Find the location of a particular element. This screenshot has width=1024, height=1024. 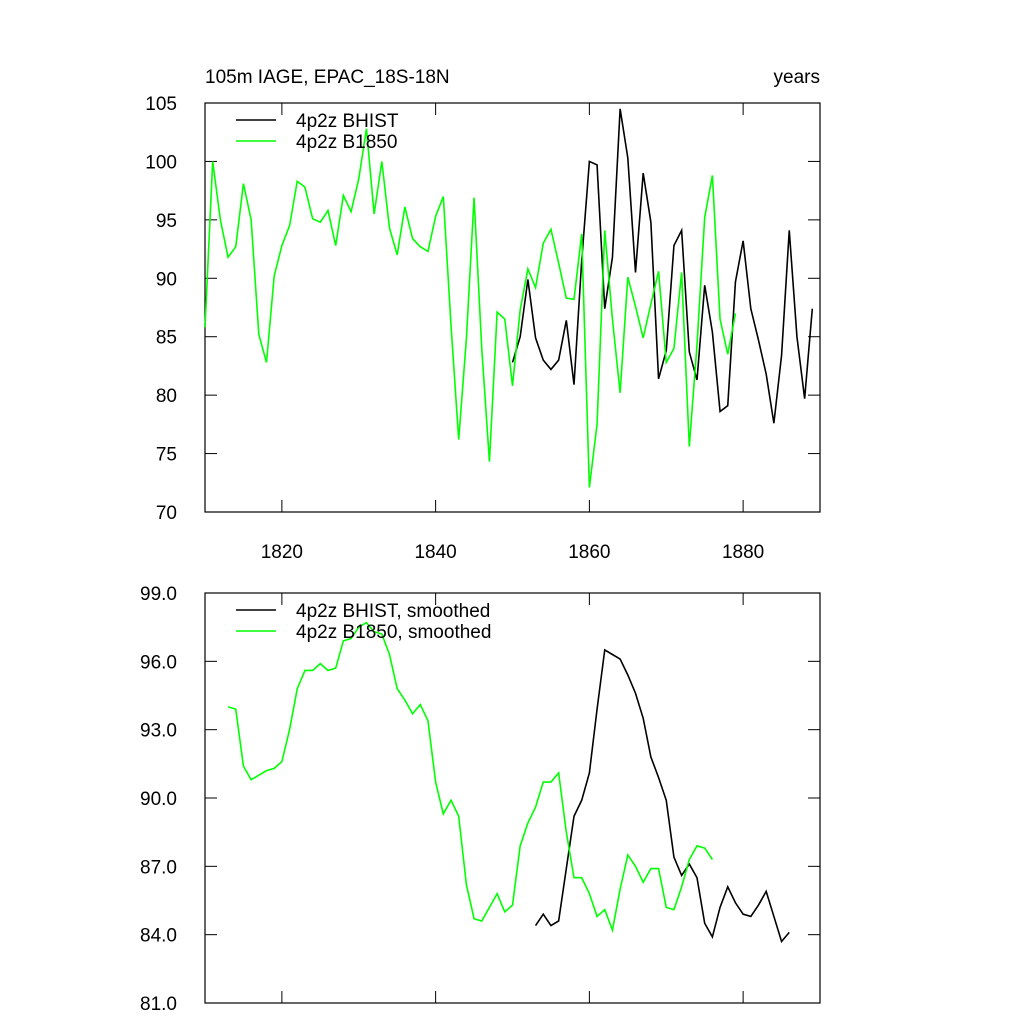

y-tick-label: 84.0 is located at coordinates (158, 936).